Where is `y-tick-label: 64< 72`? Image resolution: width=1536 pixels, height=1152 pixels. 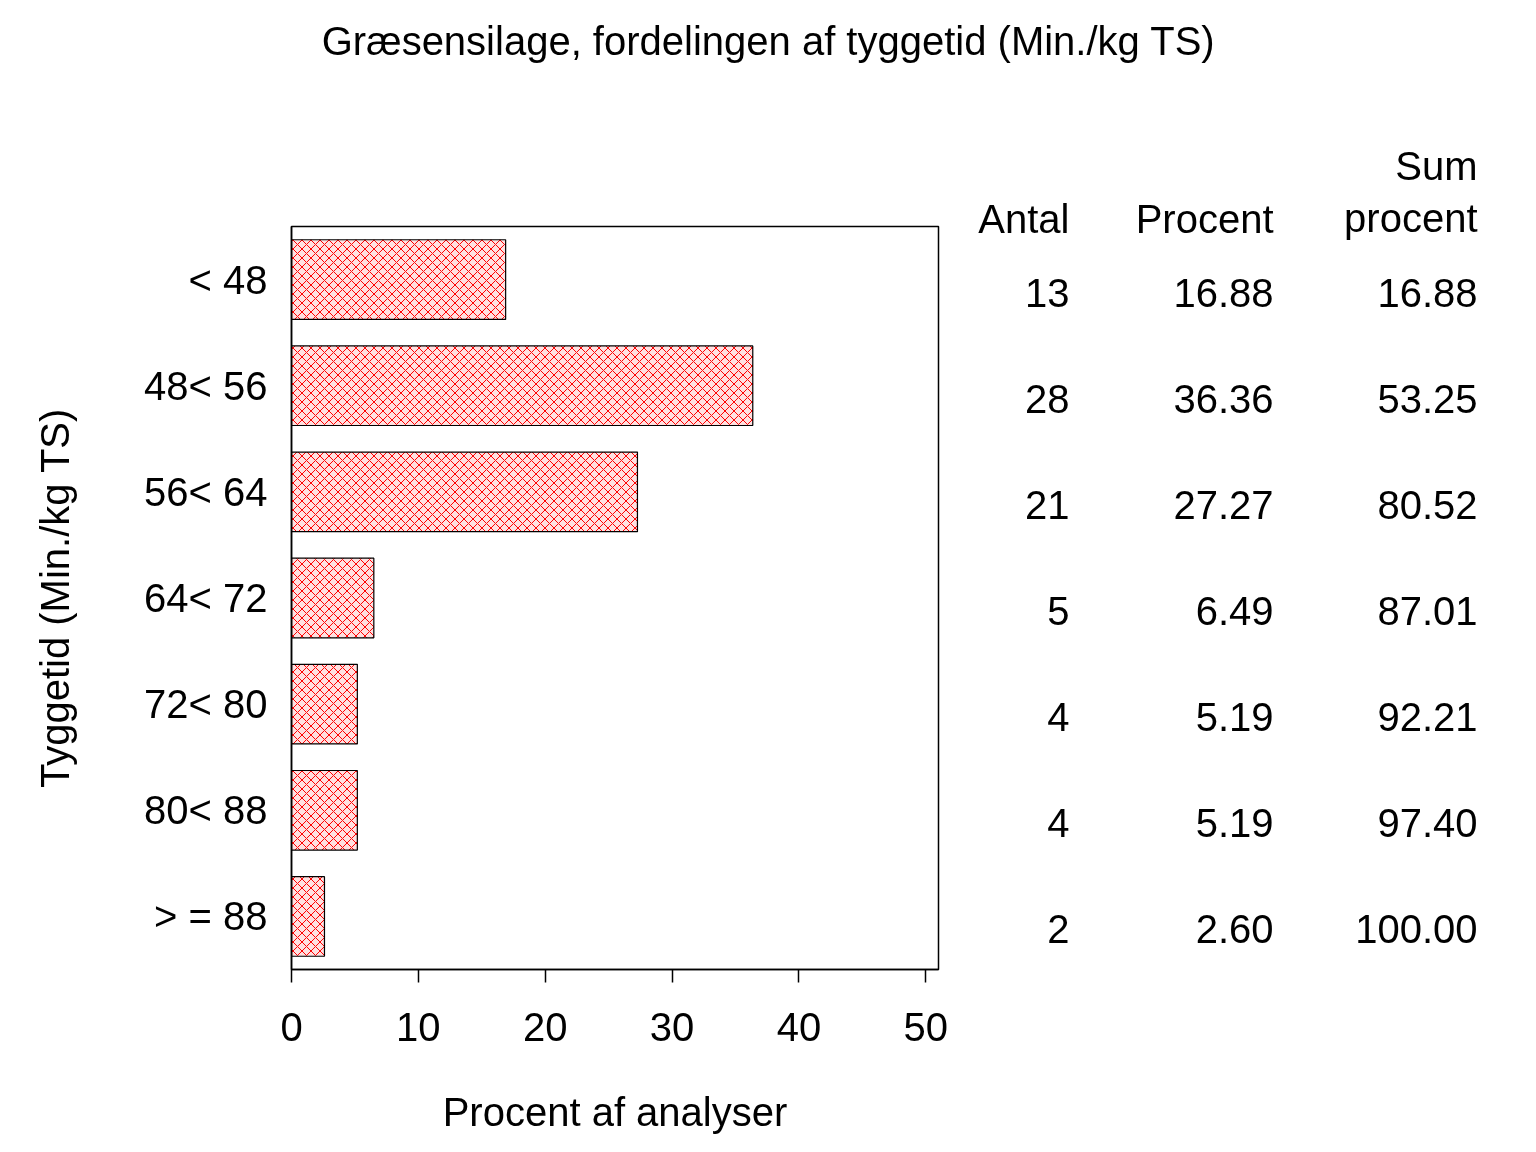 y-tick-label: 64< 72 is located at coordinates (206, 598).